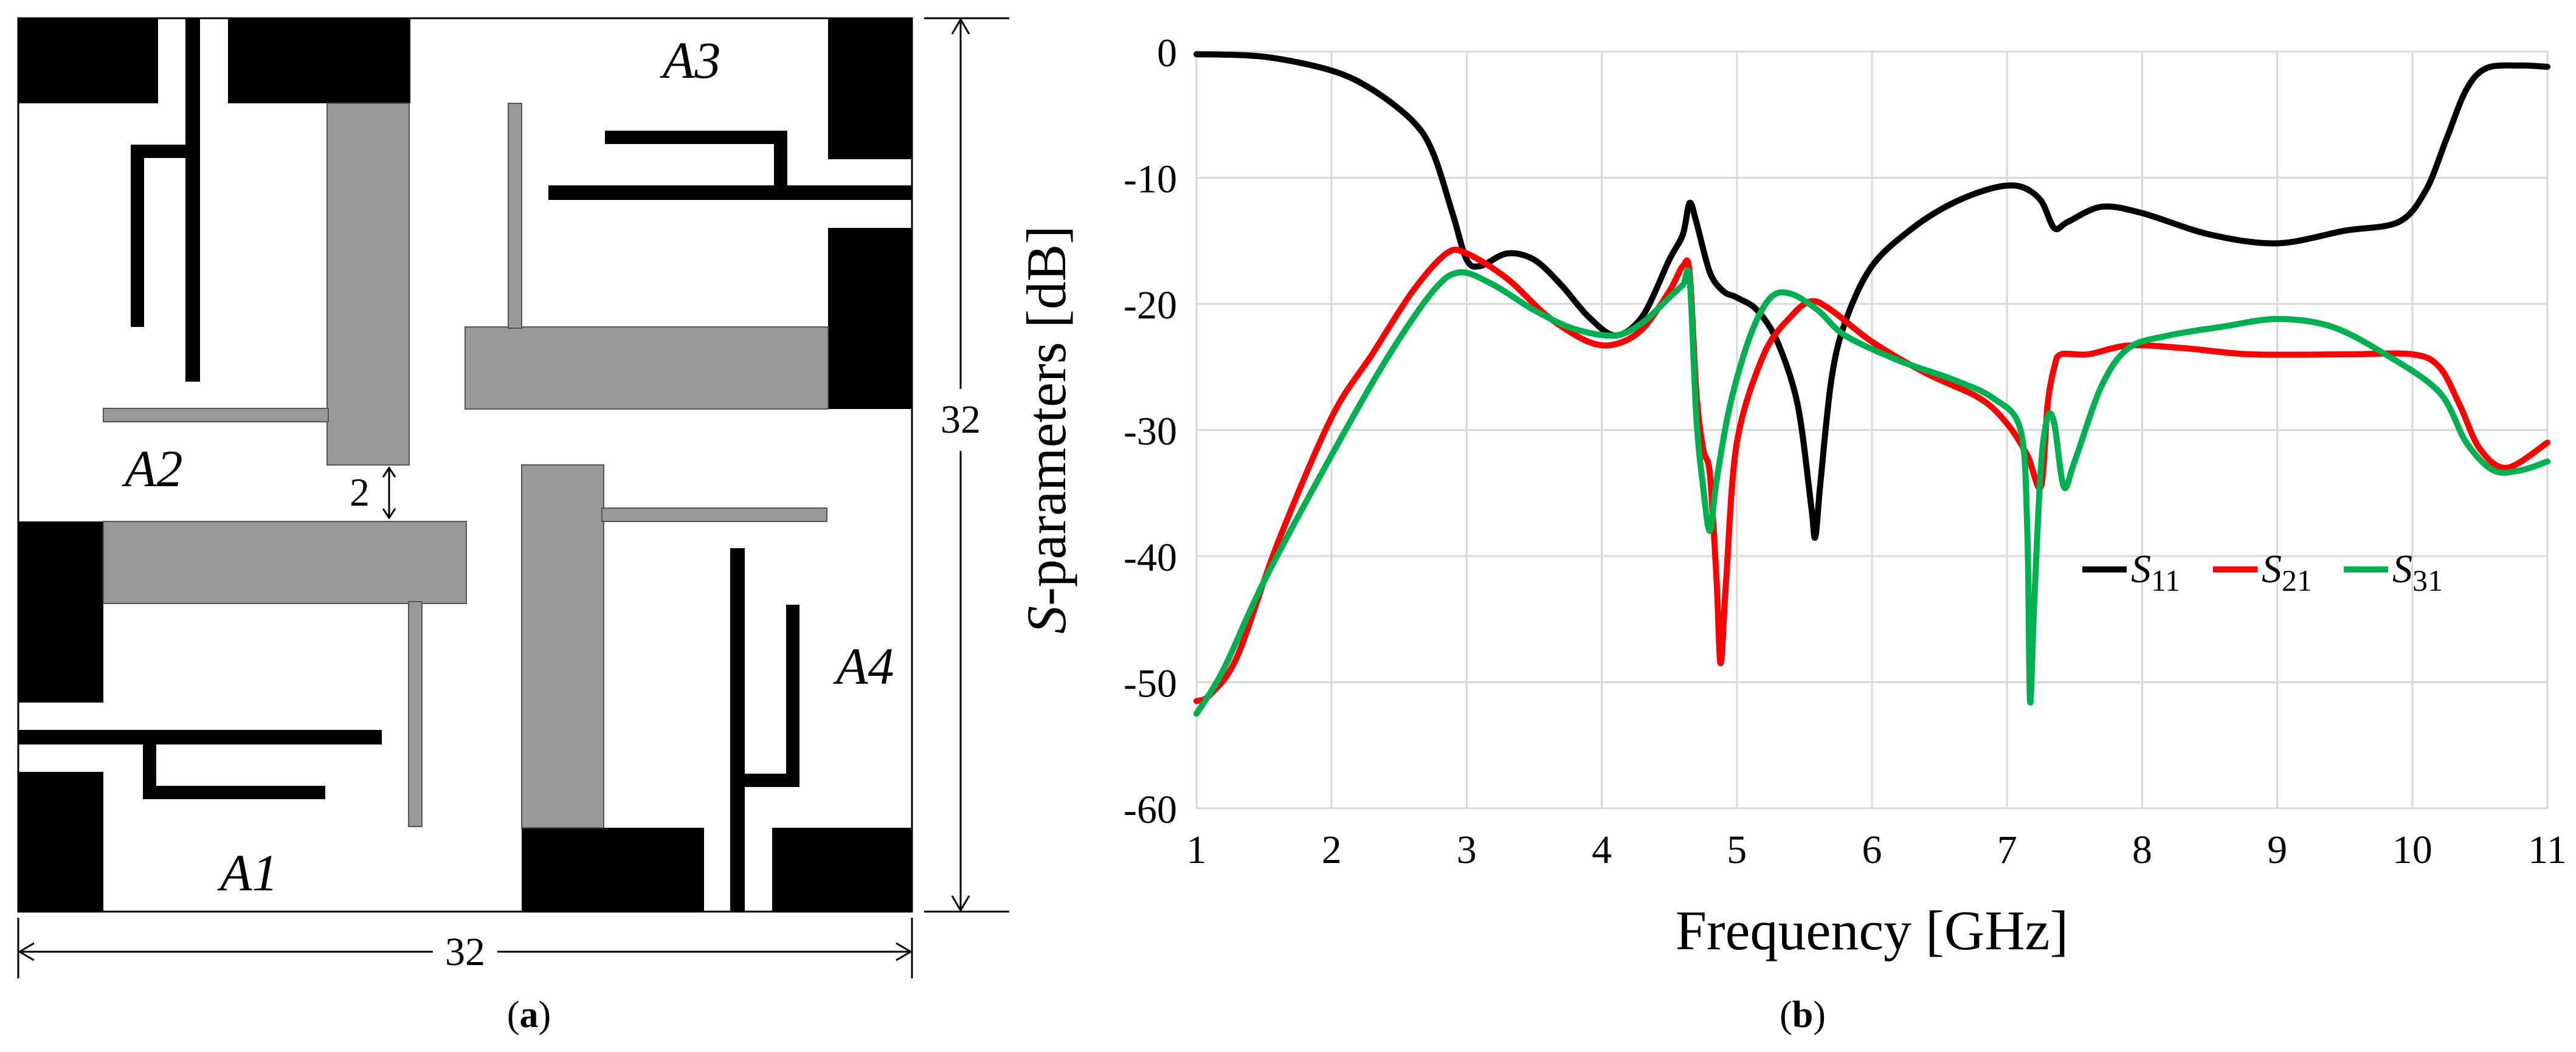 The width and height of the screenshot is (2576, 1052). Describe the element at coordinates (1150, 180) in the screenshot. I see `y-tick-label: -10` at that location.